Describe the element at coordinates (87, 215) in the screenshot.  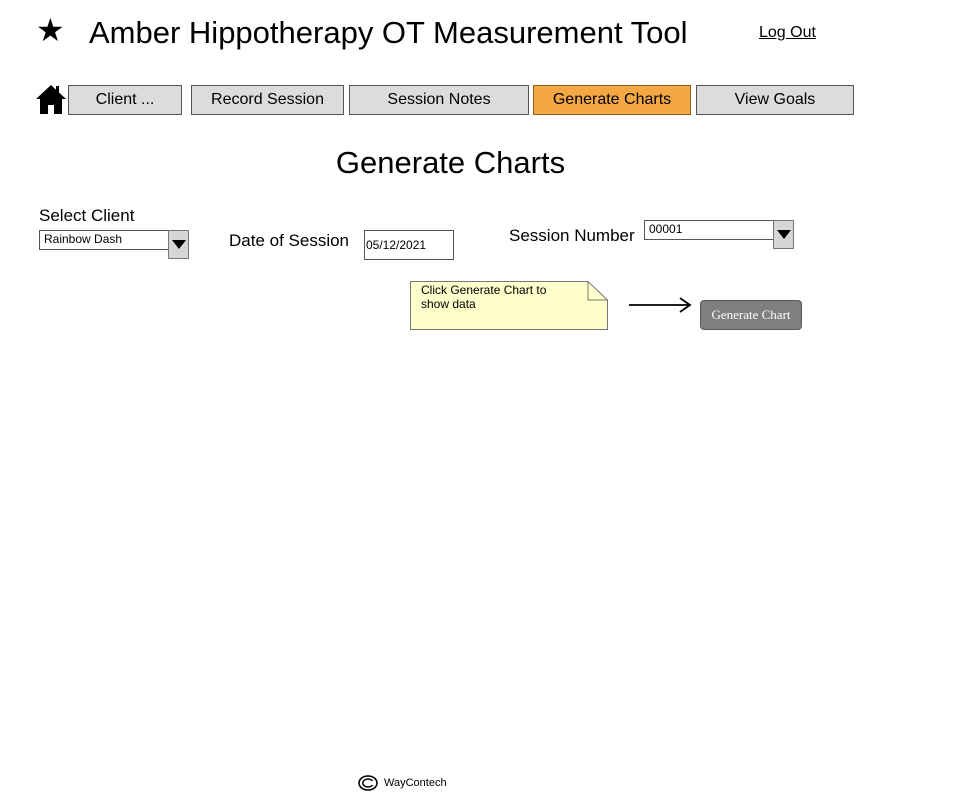
I see `select-client-label: Select Client` at that location.